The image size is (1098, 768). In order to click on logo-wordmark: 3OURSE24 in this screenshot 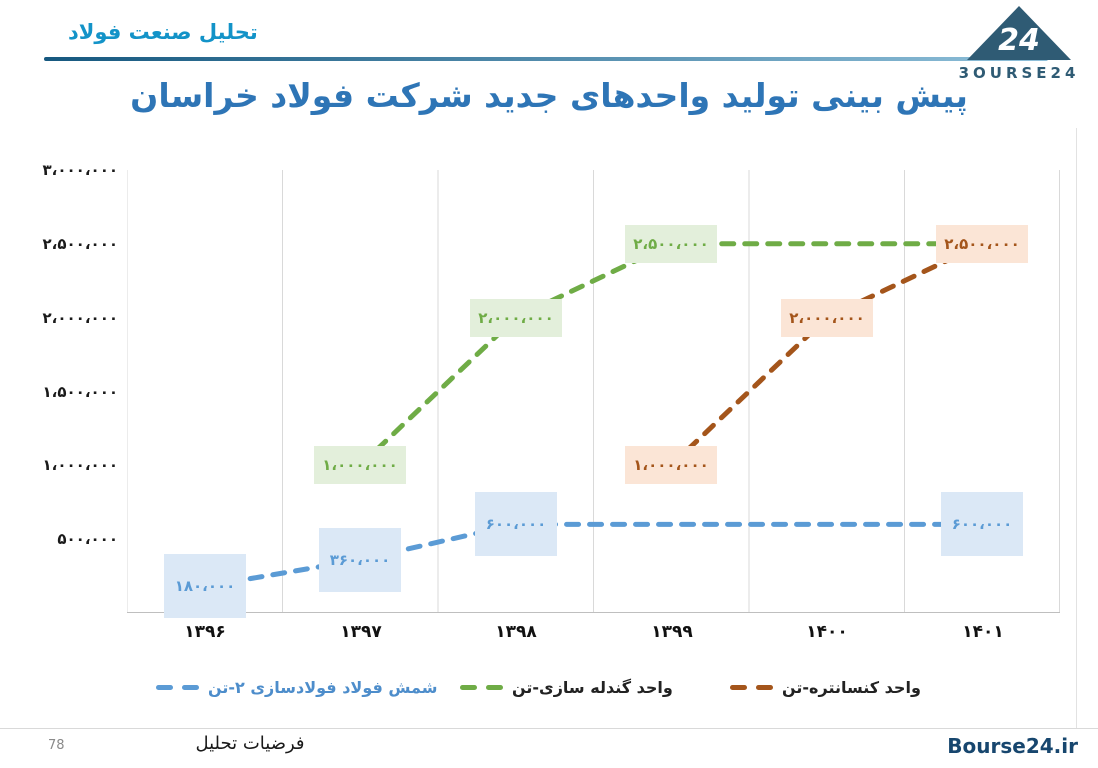, I will do `click(1019, 73)`.